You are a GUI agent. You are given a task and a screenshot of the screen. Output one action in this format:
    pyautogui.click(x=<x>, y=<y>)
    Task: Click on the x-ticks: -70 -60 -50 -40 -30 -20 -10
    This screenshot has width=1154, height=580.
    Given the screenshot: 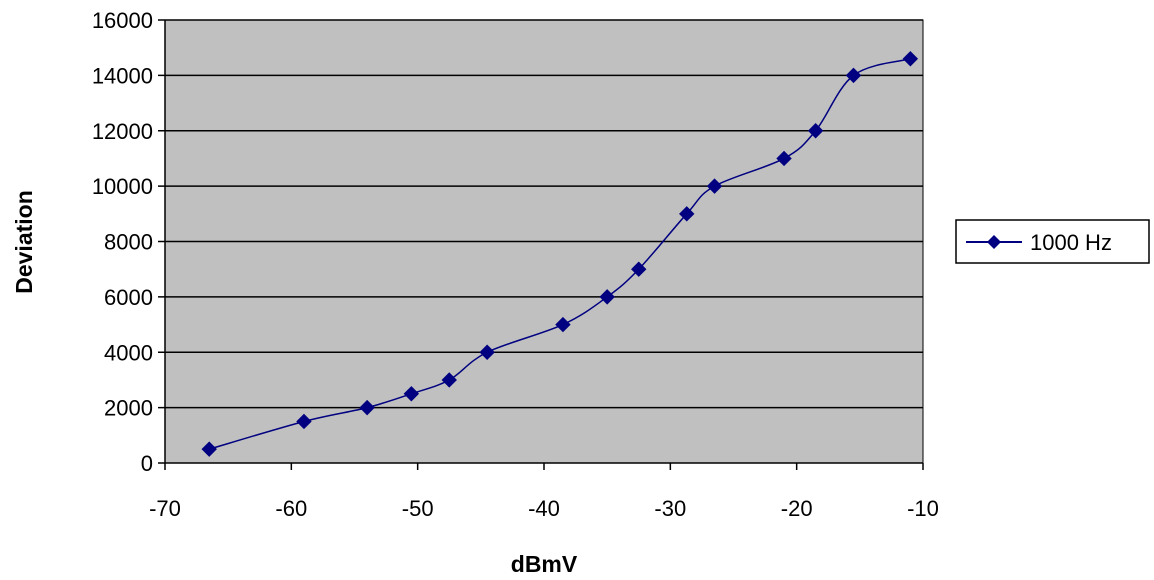 What is the action you would take?
    pyautogui.click(x=544, y=492)
    